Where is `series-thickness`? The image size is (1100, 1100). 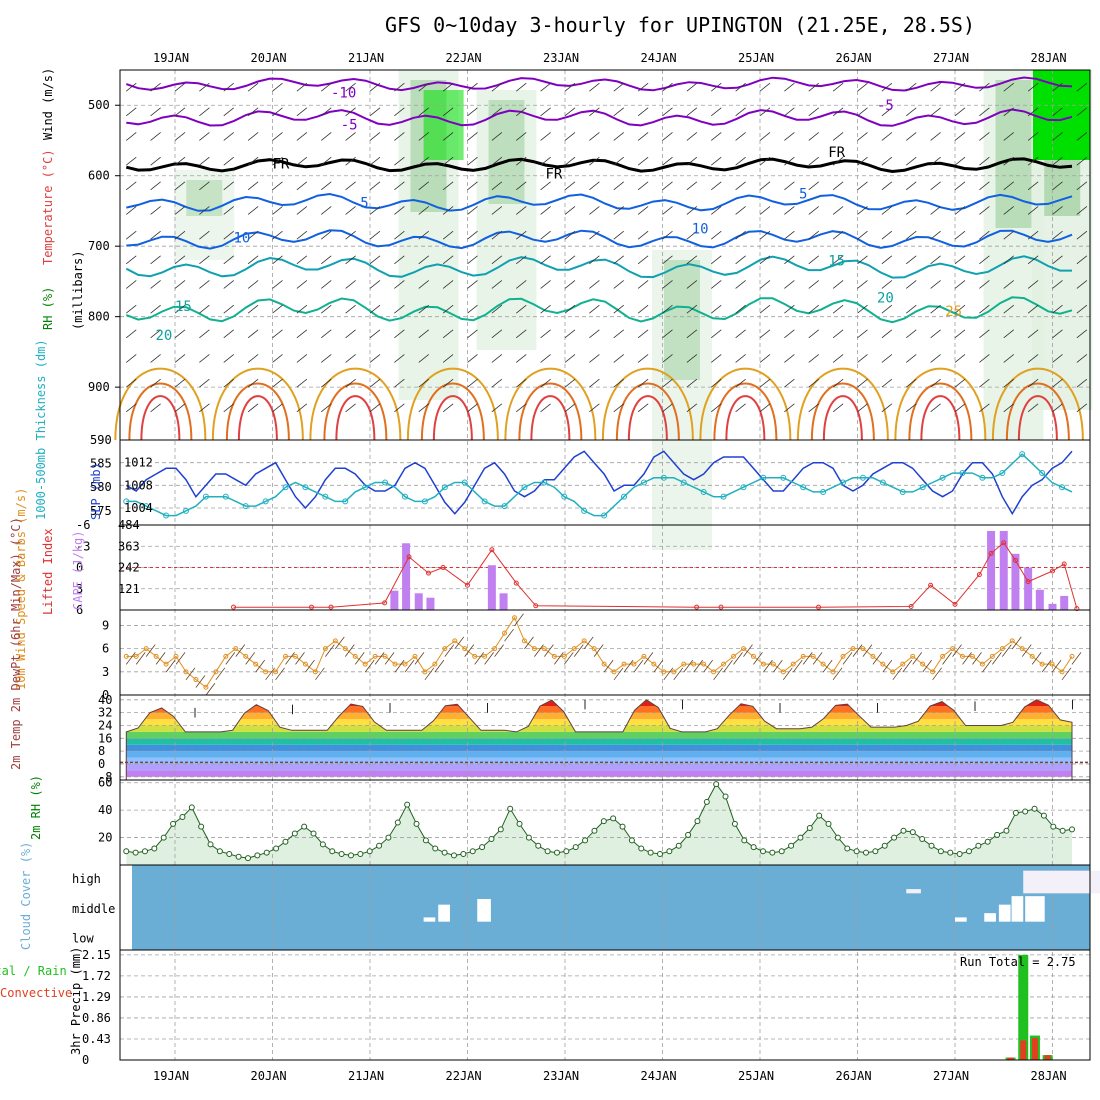
series-thickness is located at coordinates (599, 485).